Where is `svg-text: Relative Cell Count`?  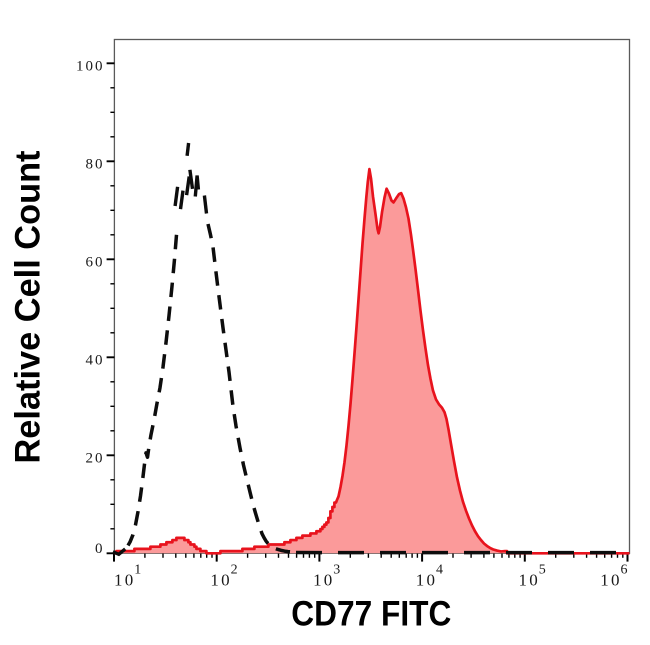 svg-text: Relative Cell Count is located at coordinates (28, 306).